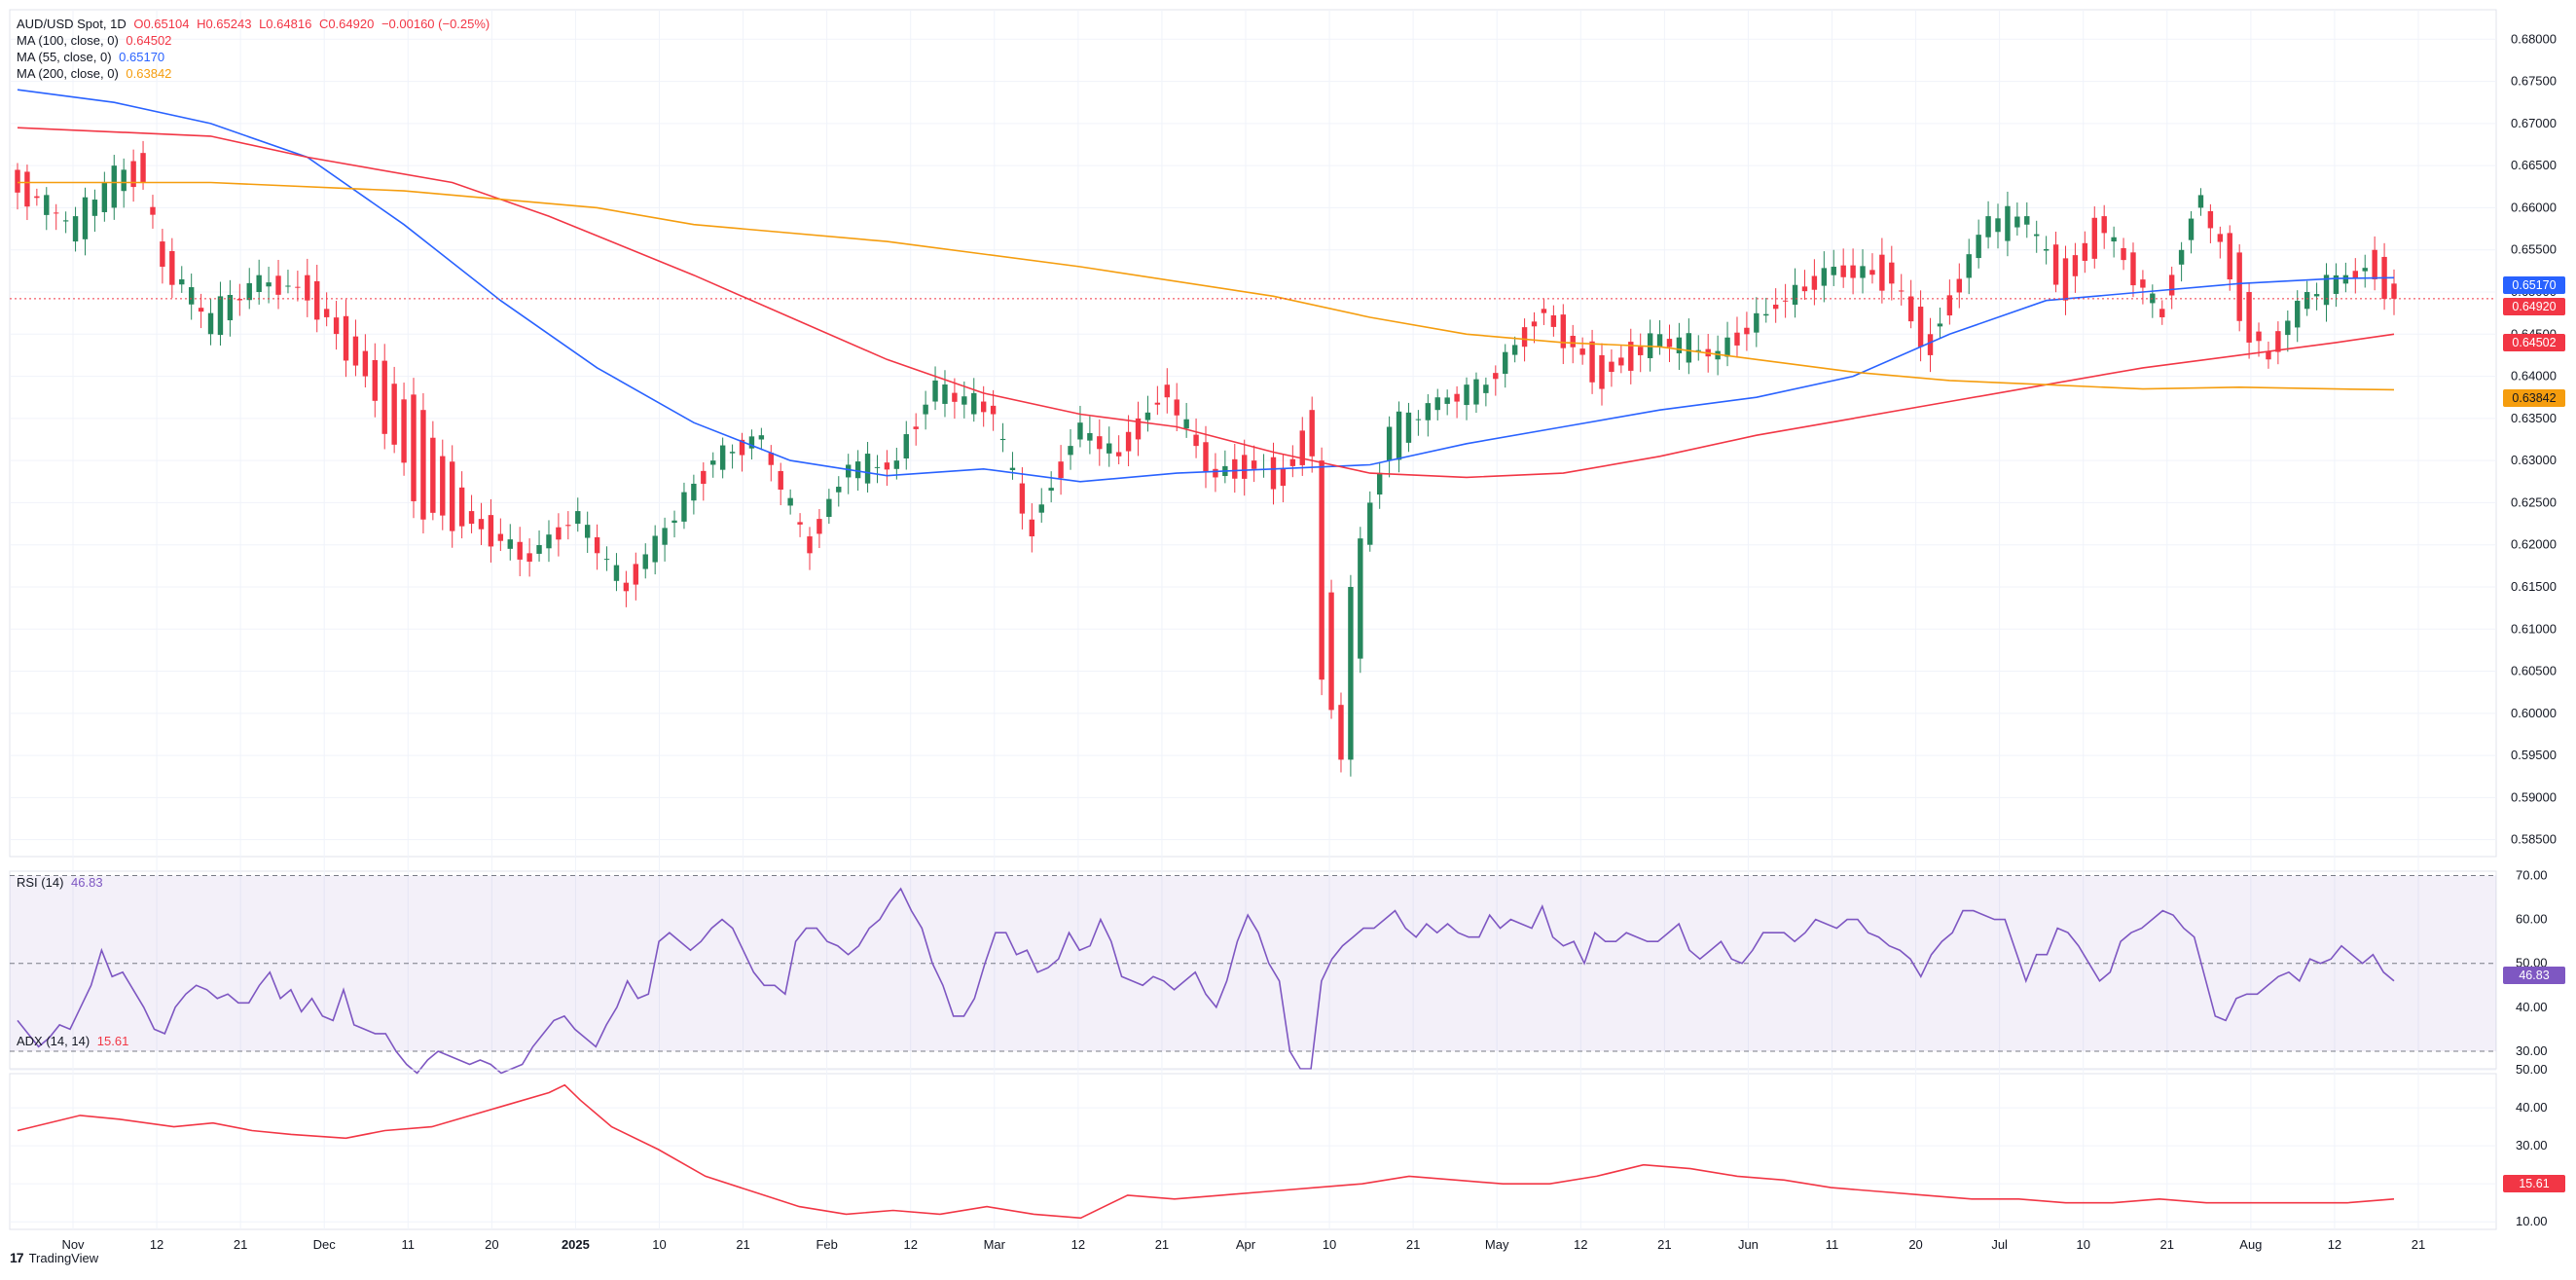  I want to click on adx-legend: ADX (14, 14) 15.61, so click(74, 1041).